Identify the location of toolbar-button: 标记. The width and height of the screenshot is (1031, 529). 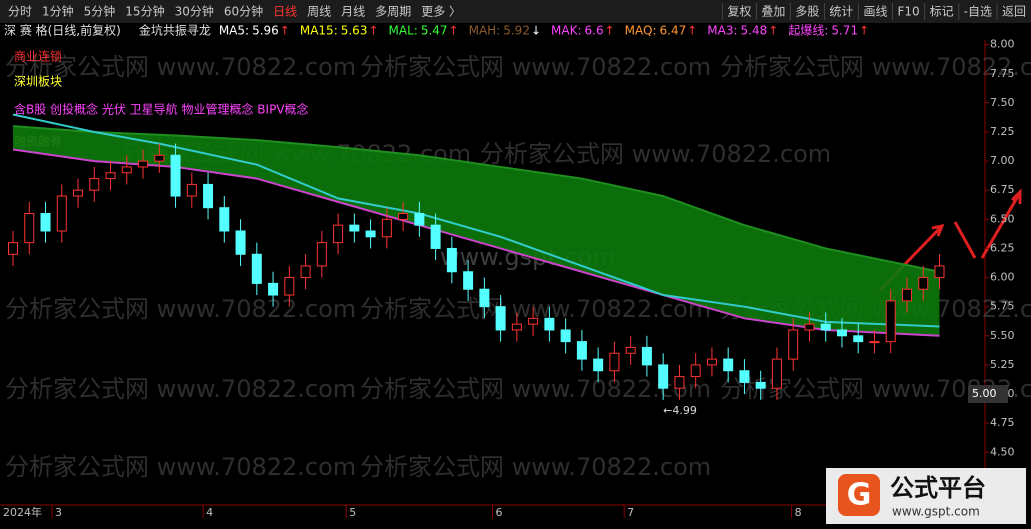
(942, 12).